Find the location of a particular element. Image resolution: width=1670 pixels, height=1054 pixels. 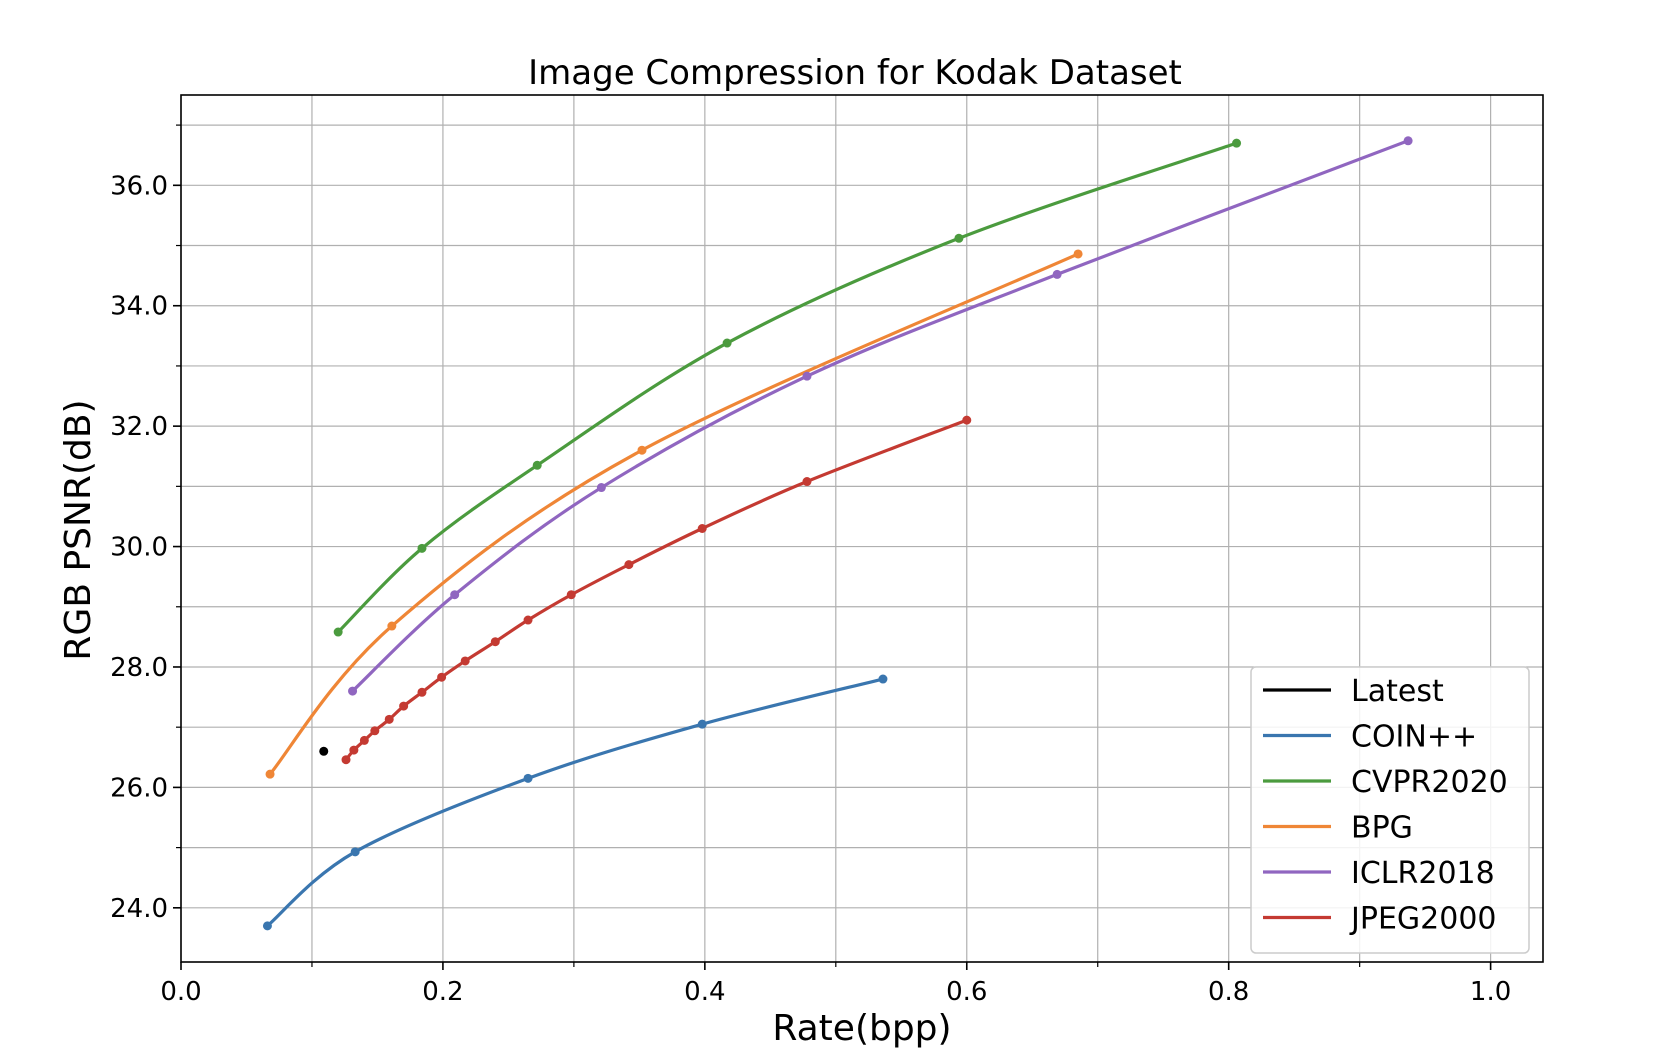

legend-label: ICLR2018 is located at coordinates (1423, 873).